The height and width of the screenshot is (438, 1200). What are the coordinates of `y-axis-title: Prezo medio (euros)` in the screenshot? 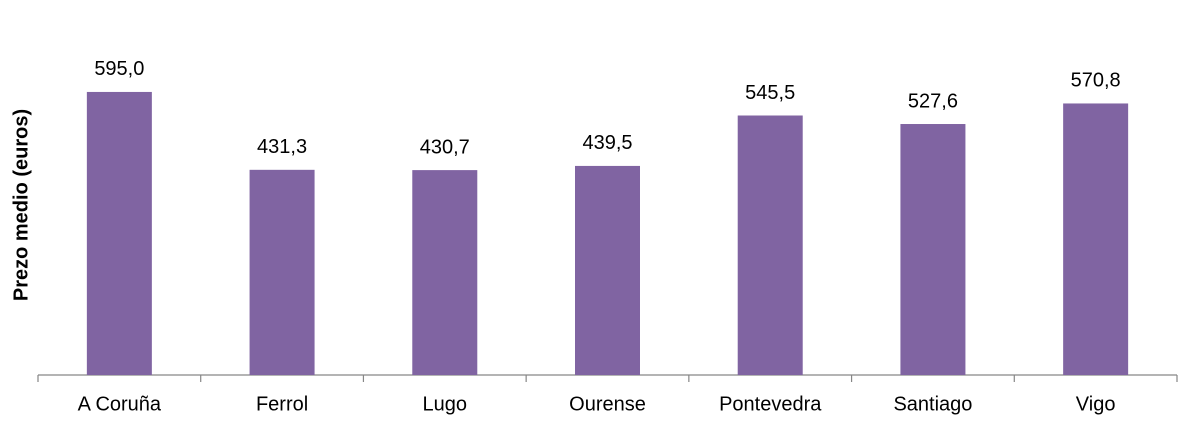 It's located at (21, 205).